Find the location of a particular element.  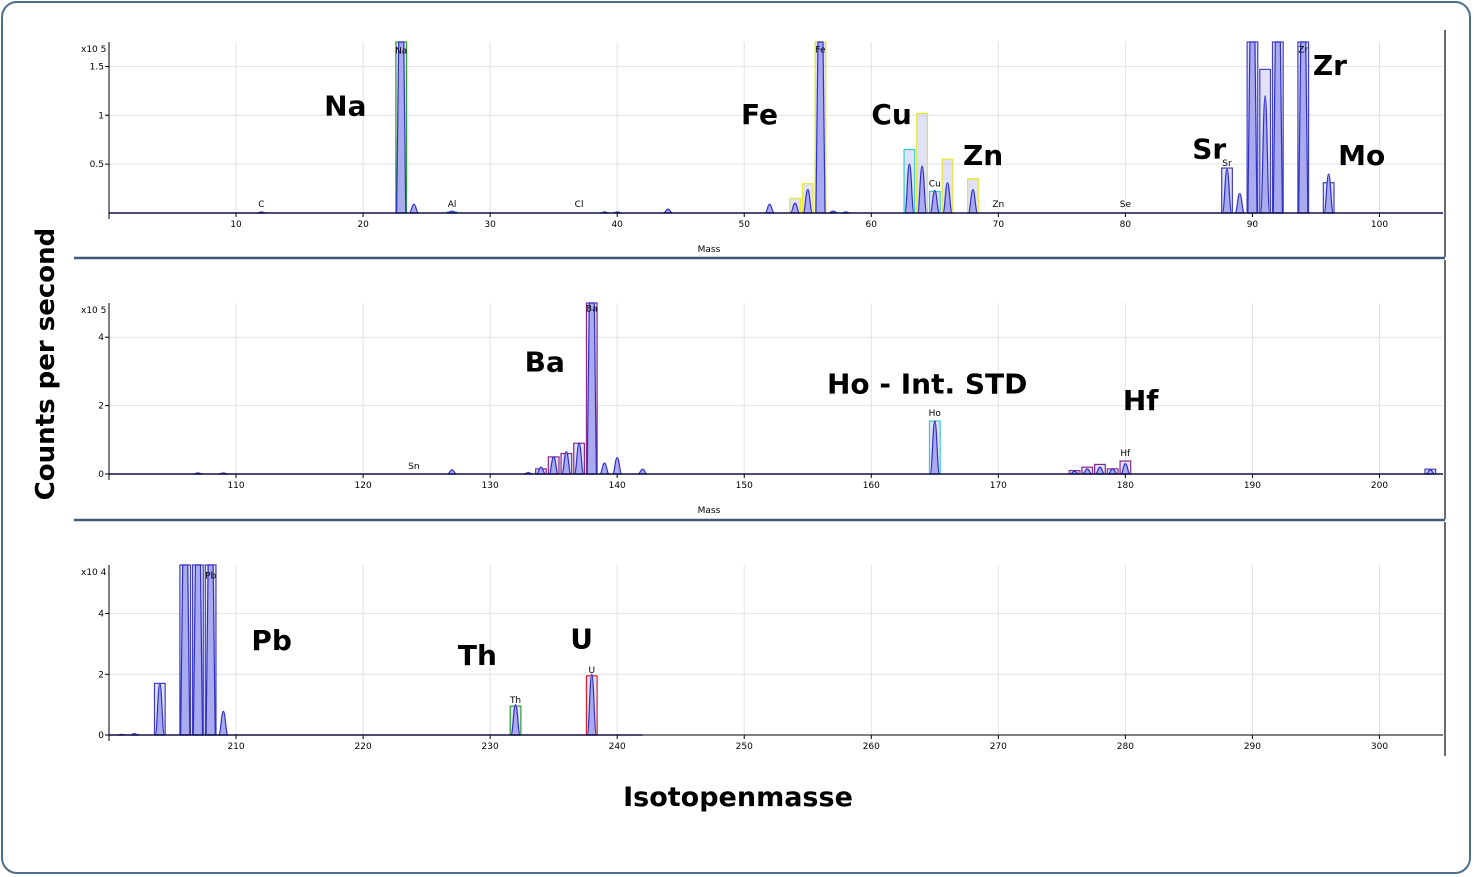

element-label: Ba is located at coordinates (592, 310).